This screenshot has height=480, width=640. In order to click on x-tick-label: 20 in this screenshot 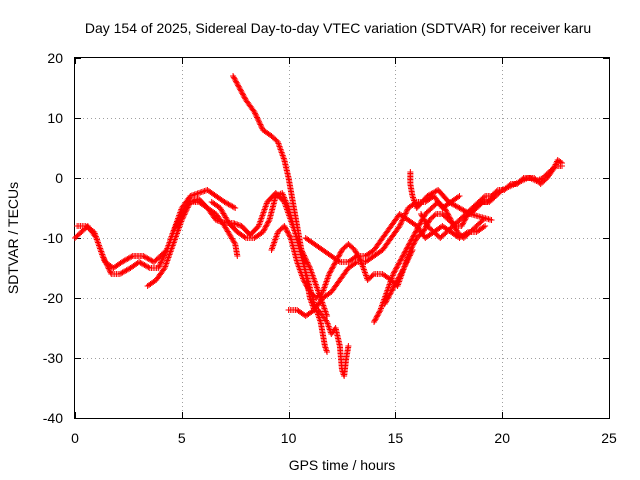, I will do `click(502, 438)`.